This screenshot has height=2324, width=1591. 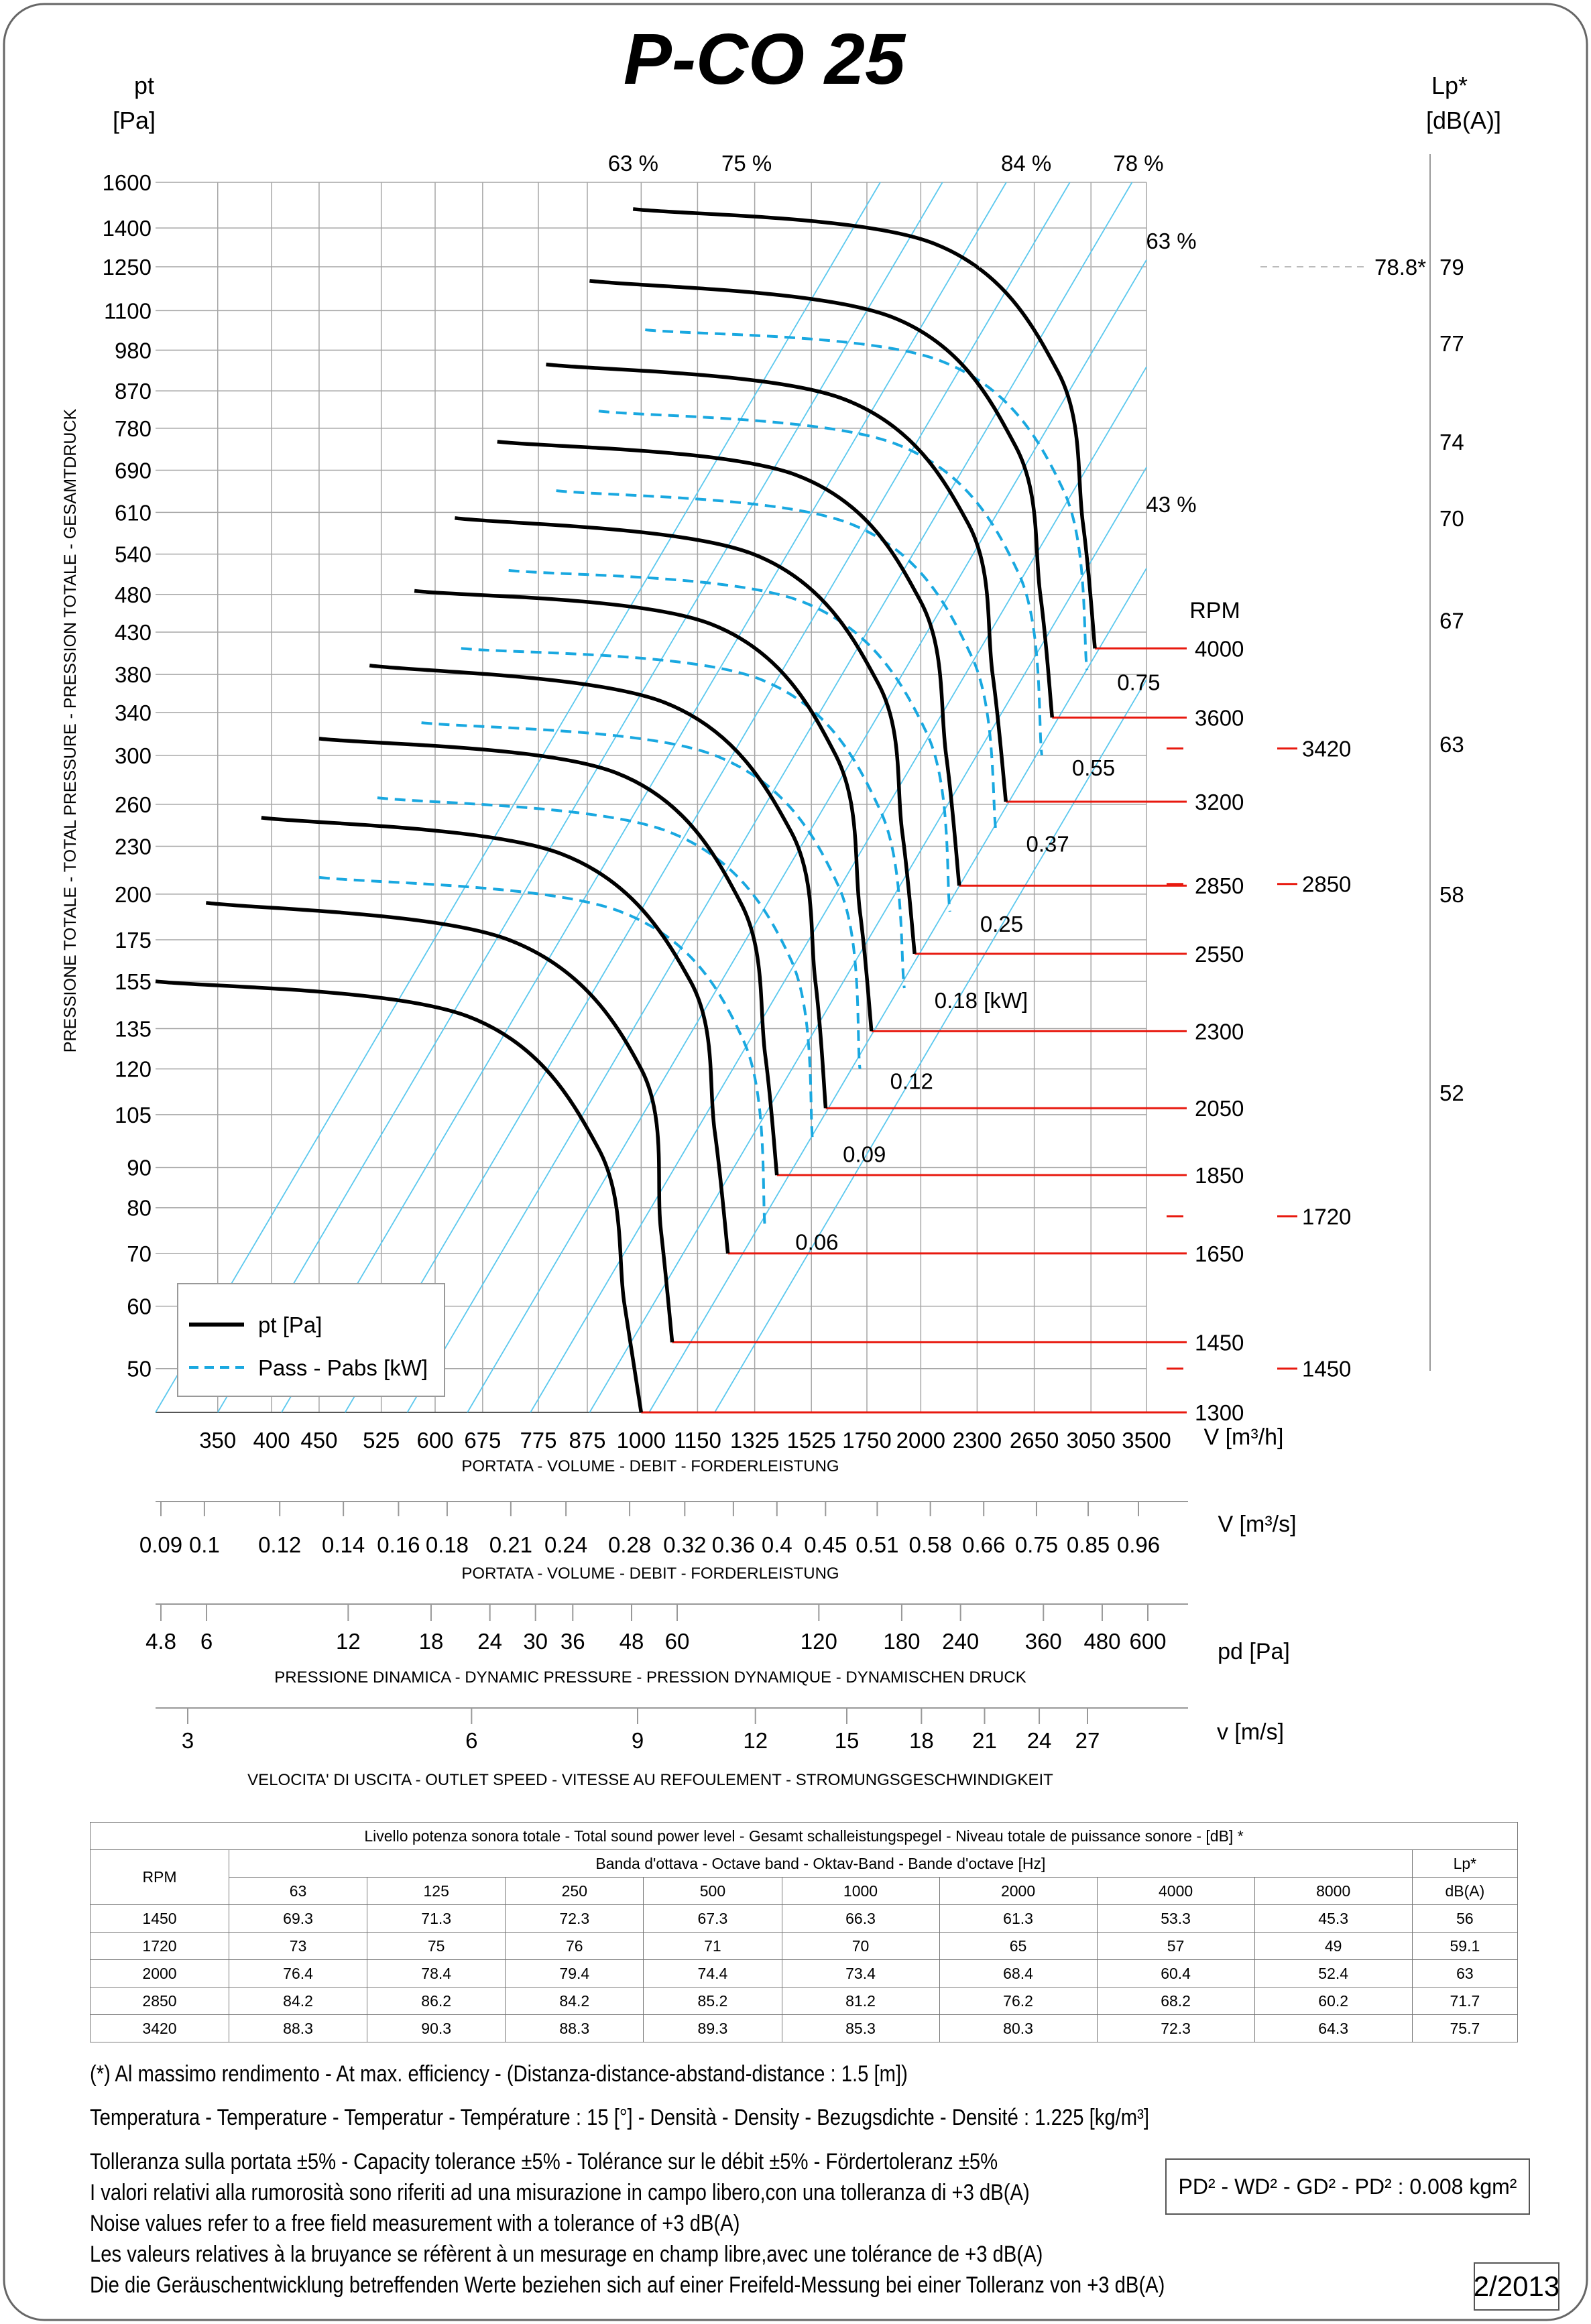 What do you see at coordinates (159, 1918) in the screenshot?
I see `noise-rpm-cell: 1450` at bounding box center [159, 1918].